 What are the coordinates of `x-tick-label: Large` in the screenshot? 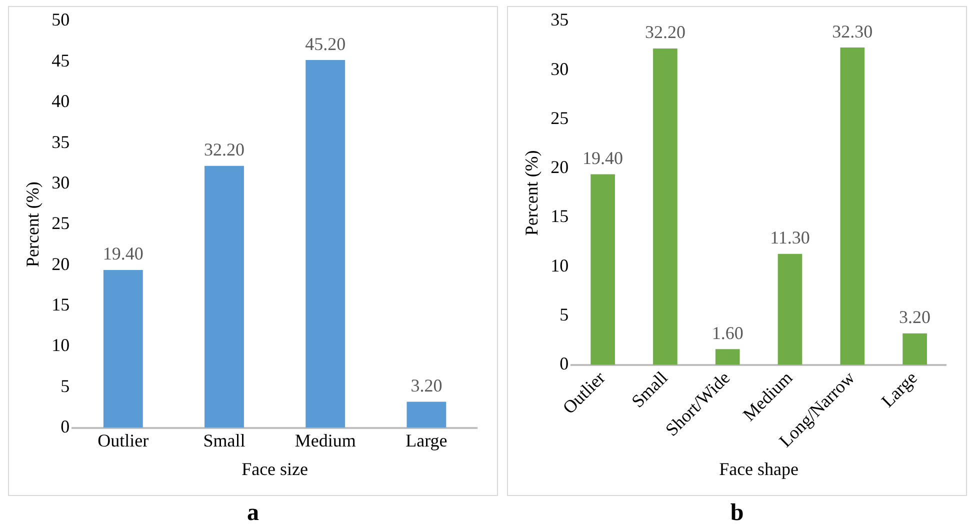 It's located at (427, 440).